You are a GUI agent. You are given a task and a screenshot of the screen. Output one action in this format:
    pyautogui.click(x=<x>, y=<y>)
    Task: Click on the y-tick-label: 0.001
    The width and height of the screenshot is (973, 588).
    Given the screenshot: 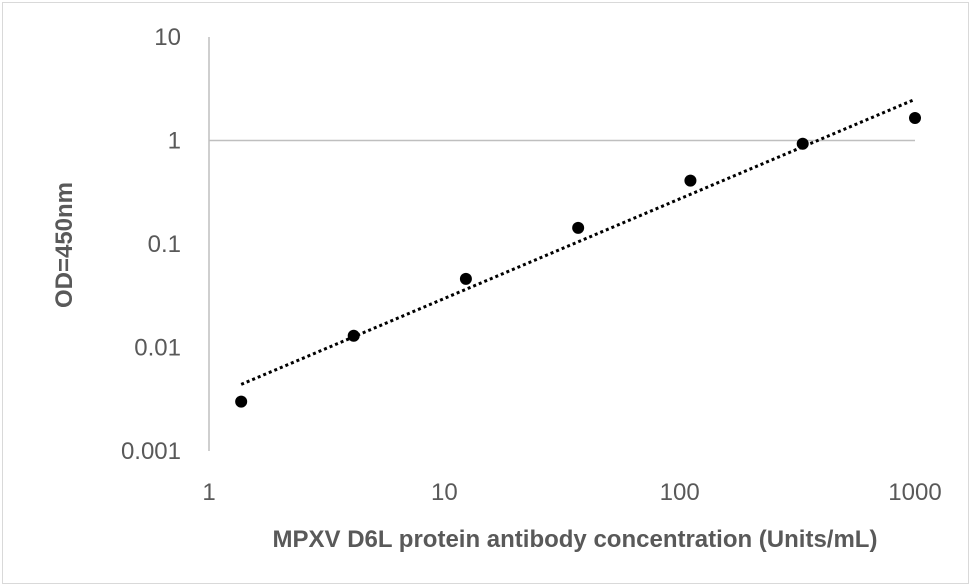 What is the action you would take?
    pyautogui.click(x=151, y=451)
    